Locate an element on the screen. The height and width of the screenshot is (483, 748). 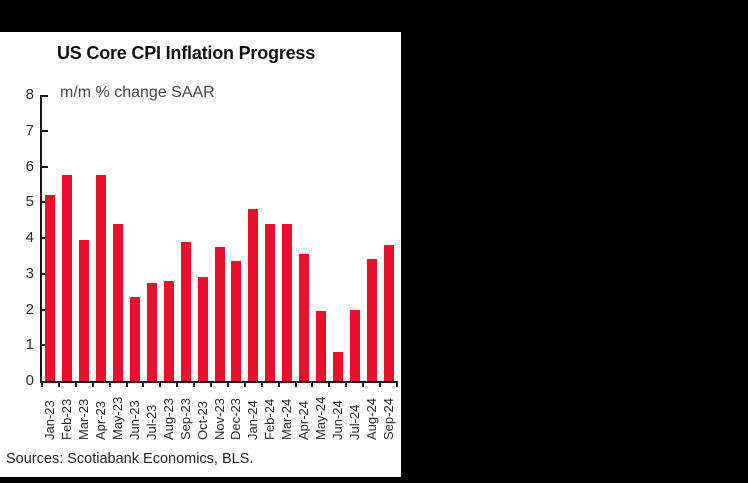
y-axis-label-4: 4 is located at coordinates (29, 237).